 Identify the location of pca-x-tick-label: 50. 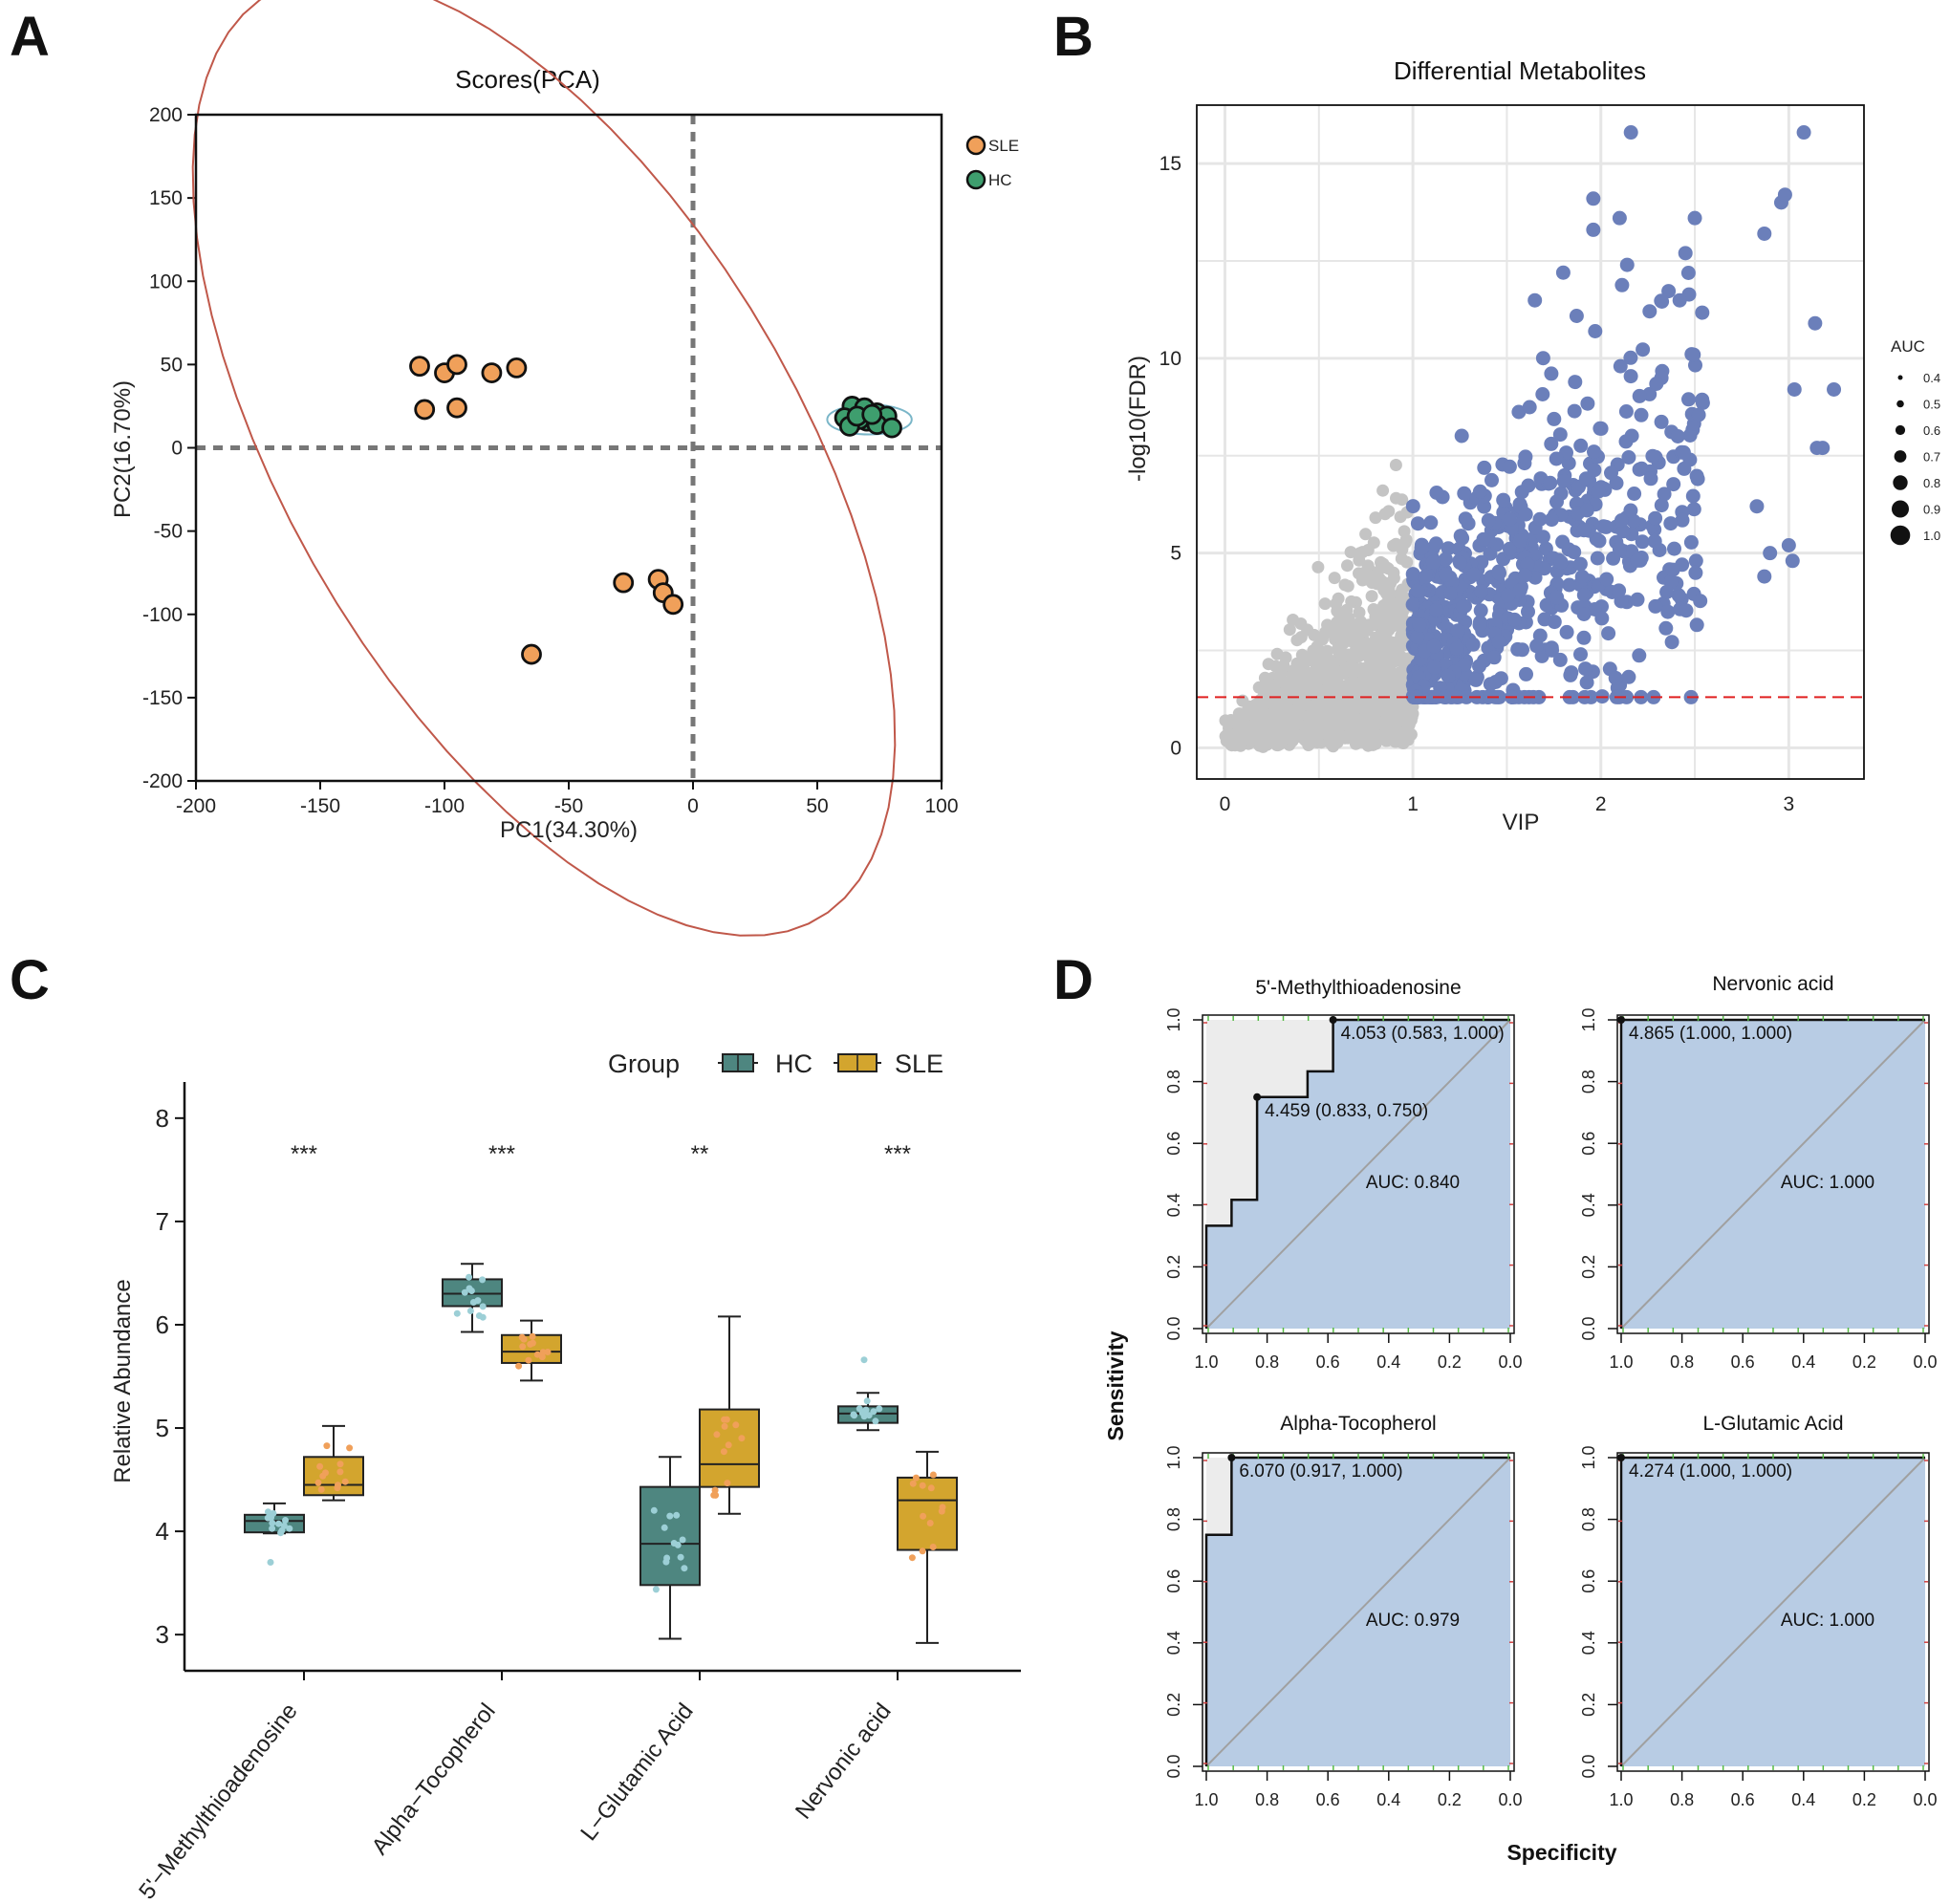
(817, 806).